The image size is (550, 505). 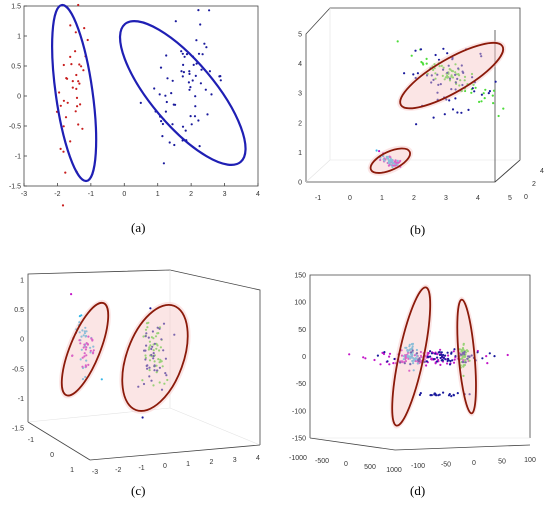 I want to click on panel-d-y-tick-3: 50, so click(x=502, y=462).